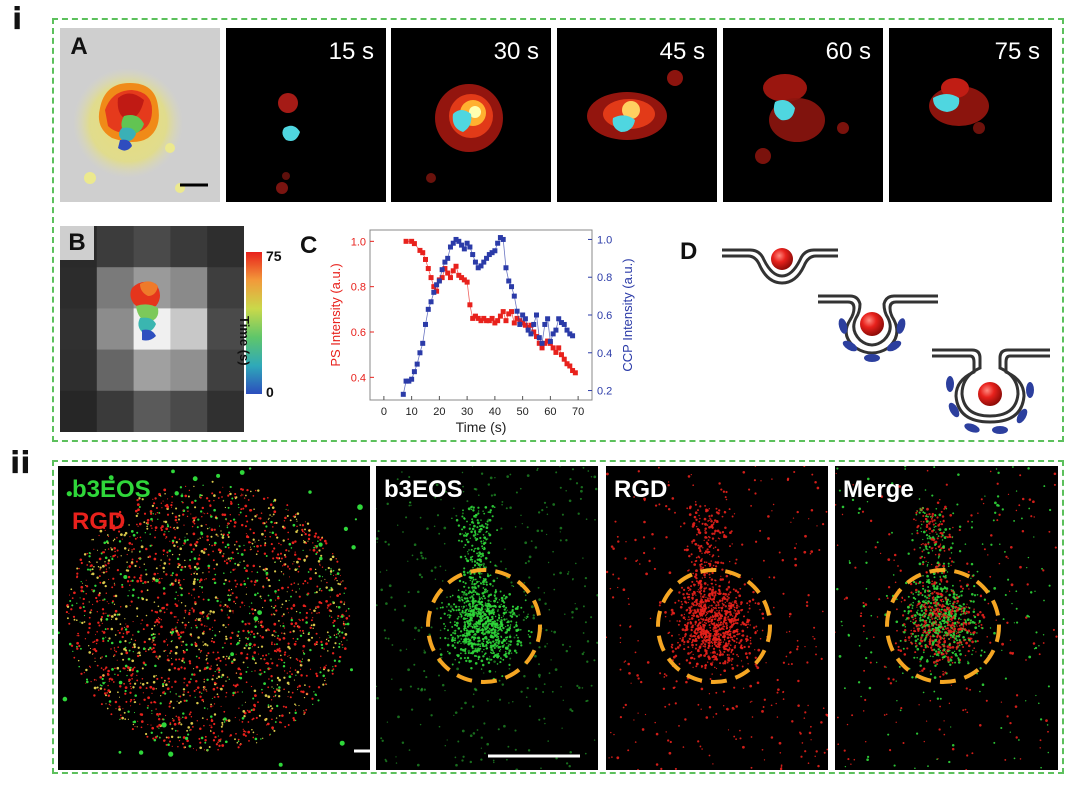 Image resolution: width=1080 pixels, height=786 pixels. Describe the element at coordinates (487, 315) in the screenshot. I see `series-line` at that location.